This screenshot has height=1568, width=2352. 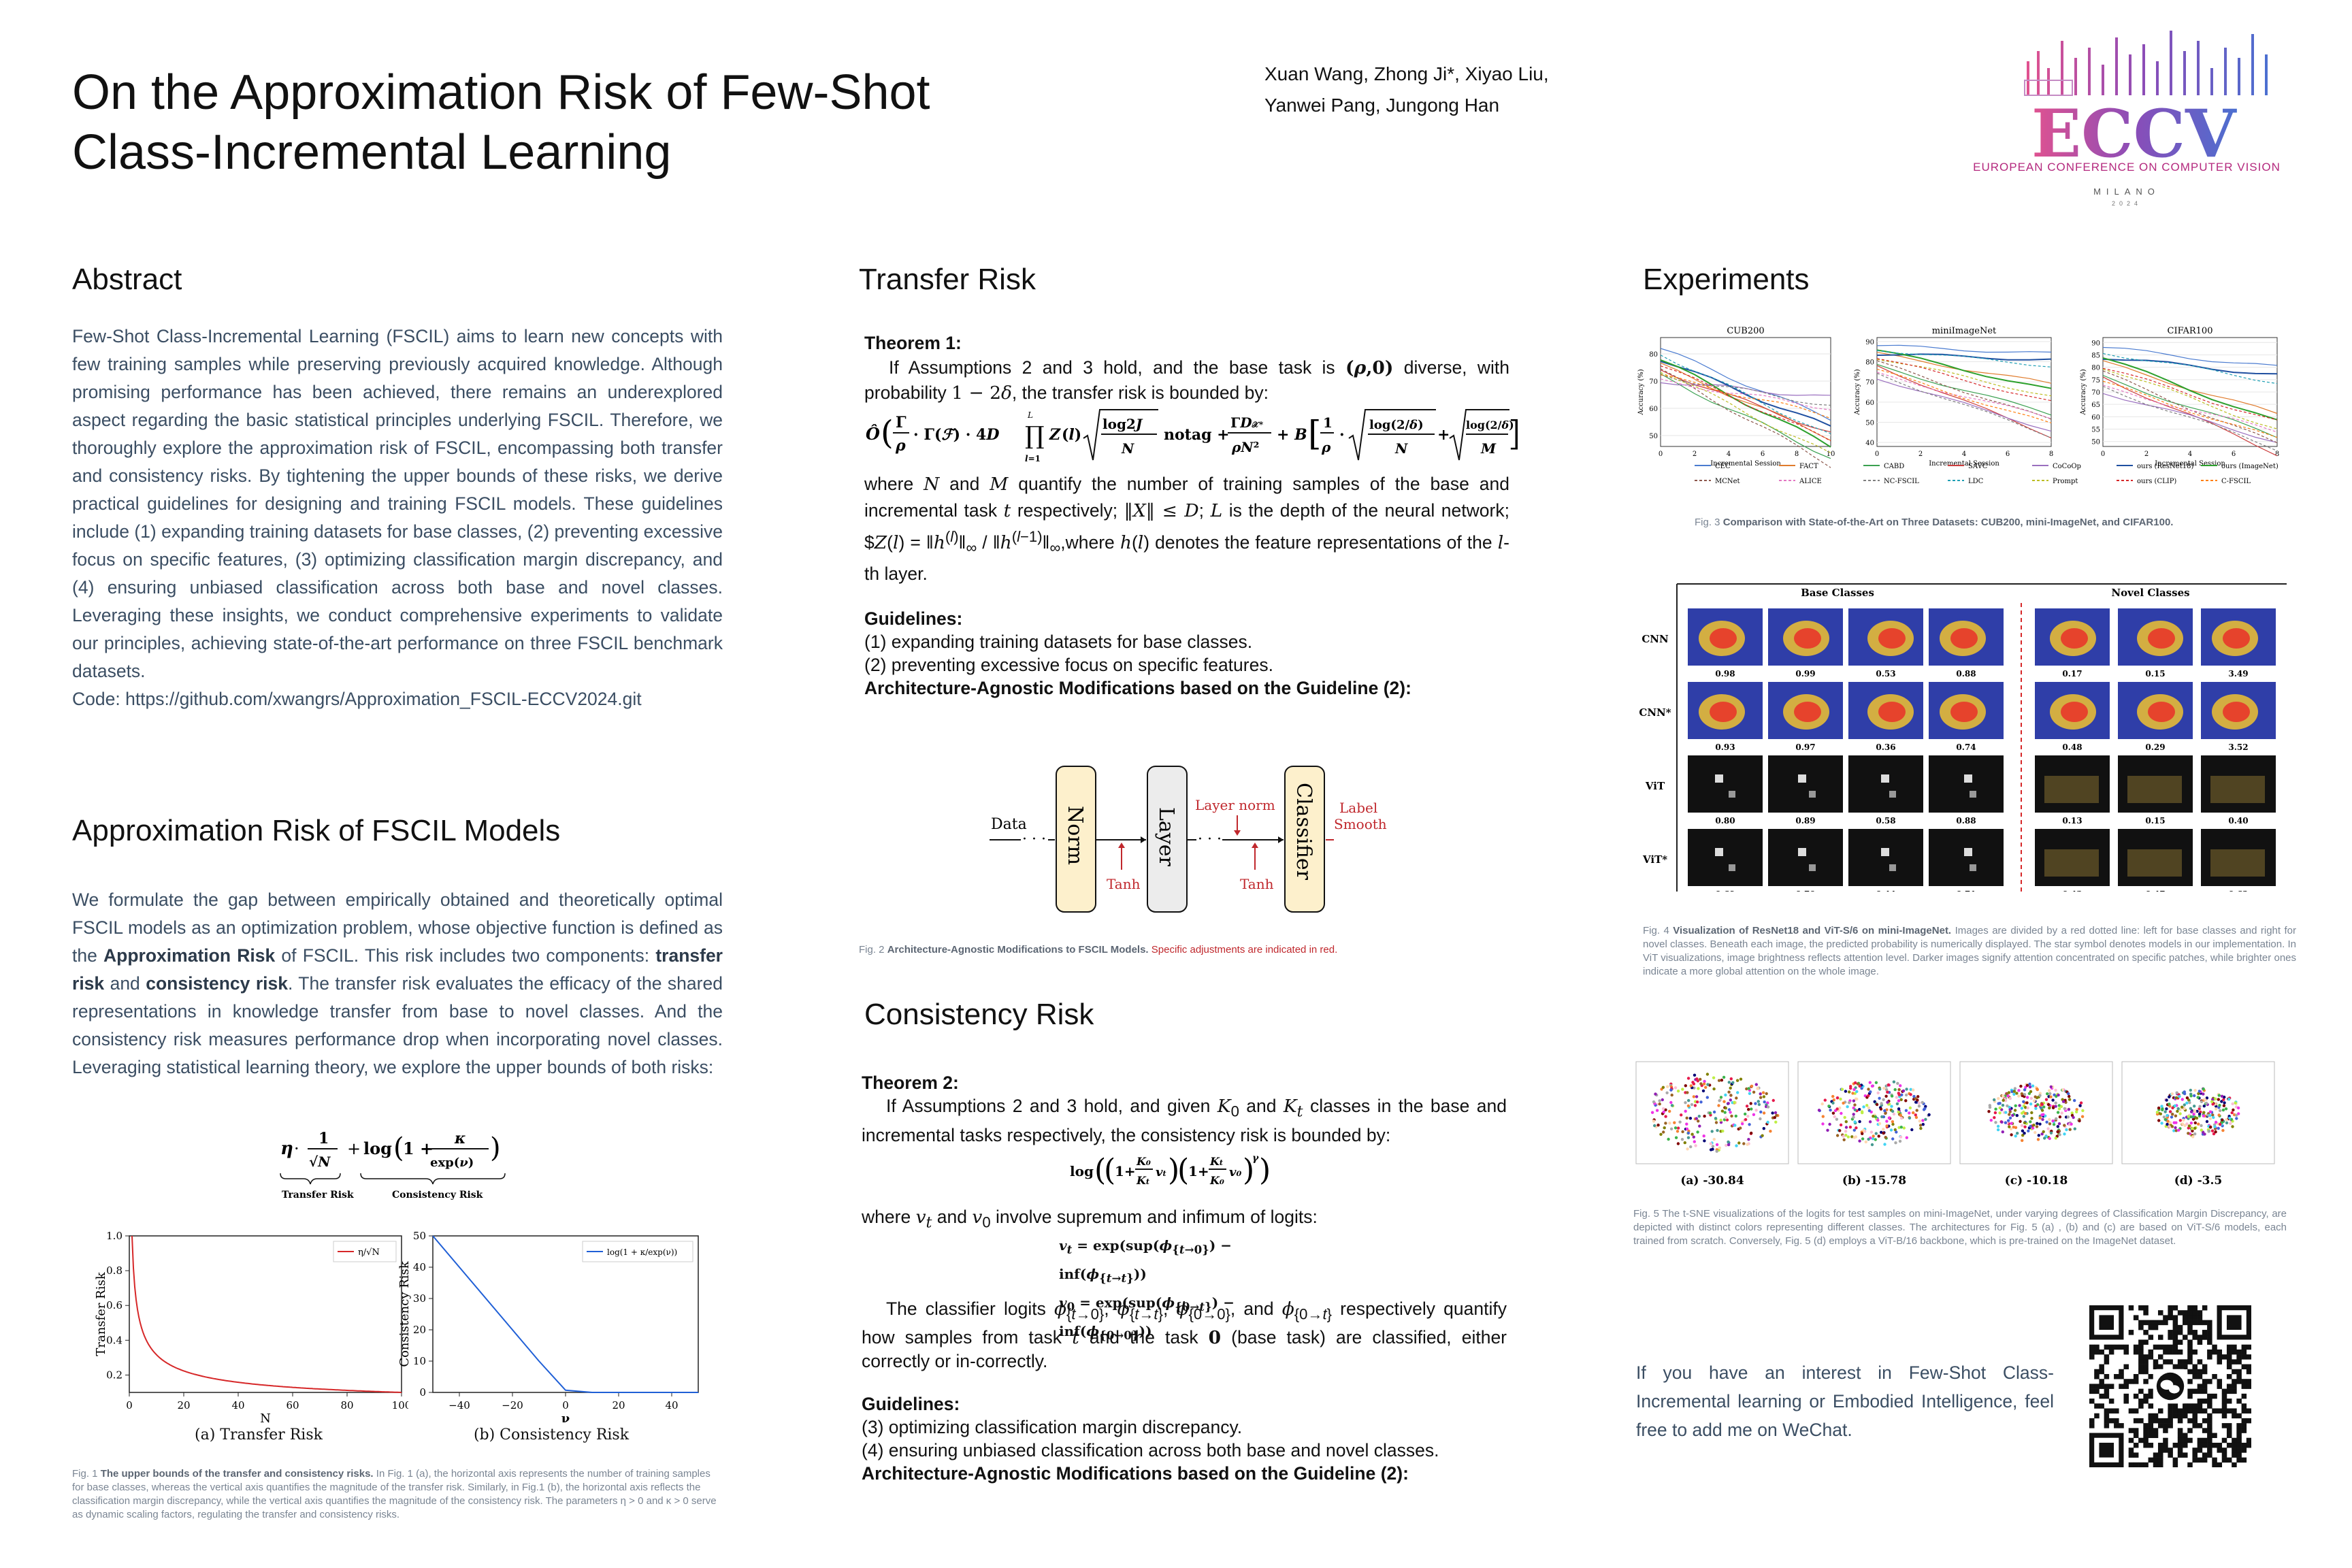 What do you see at coordinates (1161, 1172) in the screenshot?
I see `svg-text: vt` at bounding box center [1161, 1172].